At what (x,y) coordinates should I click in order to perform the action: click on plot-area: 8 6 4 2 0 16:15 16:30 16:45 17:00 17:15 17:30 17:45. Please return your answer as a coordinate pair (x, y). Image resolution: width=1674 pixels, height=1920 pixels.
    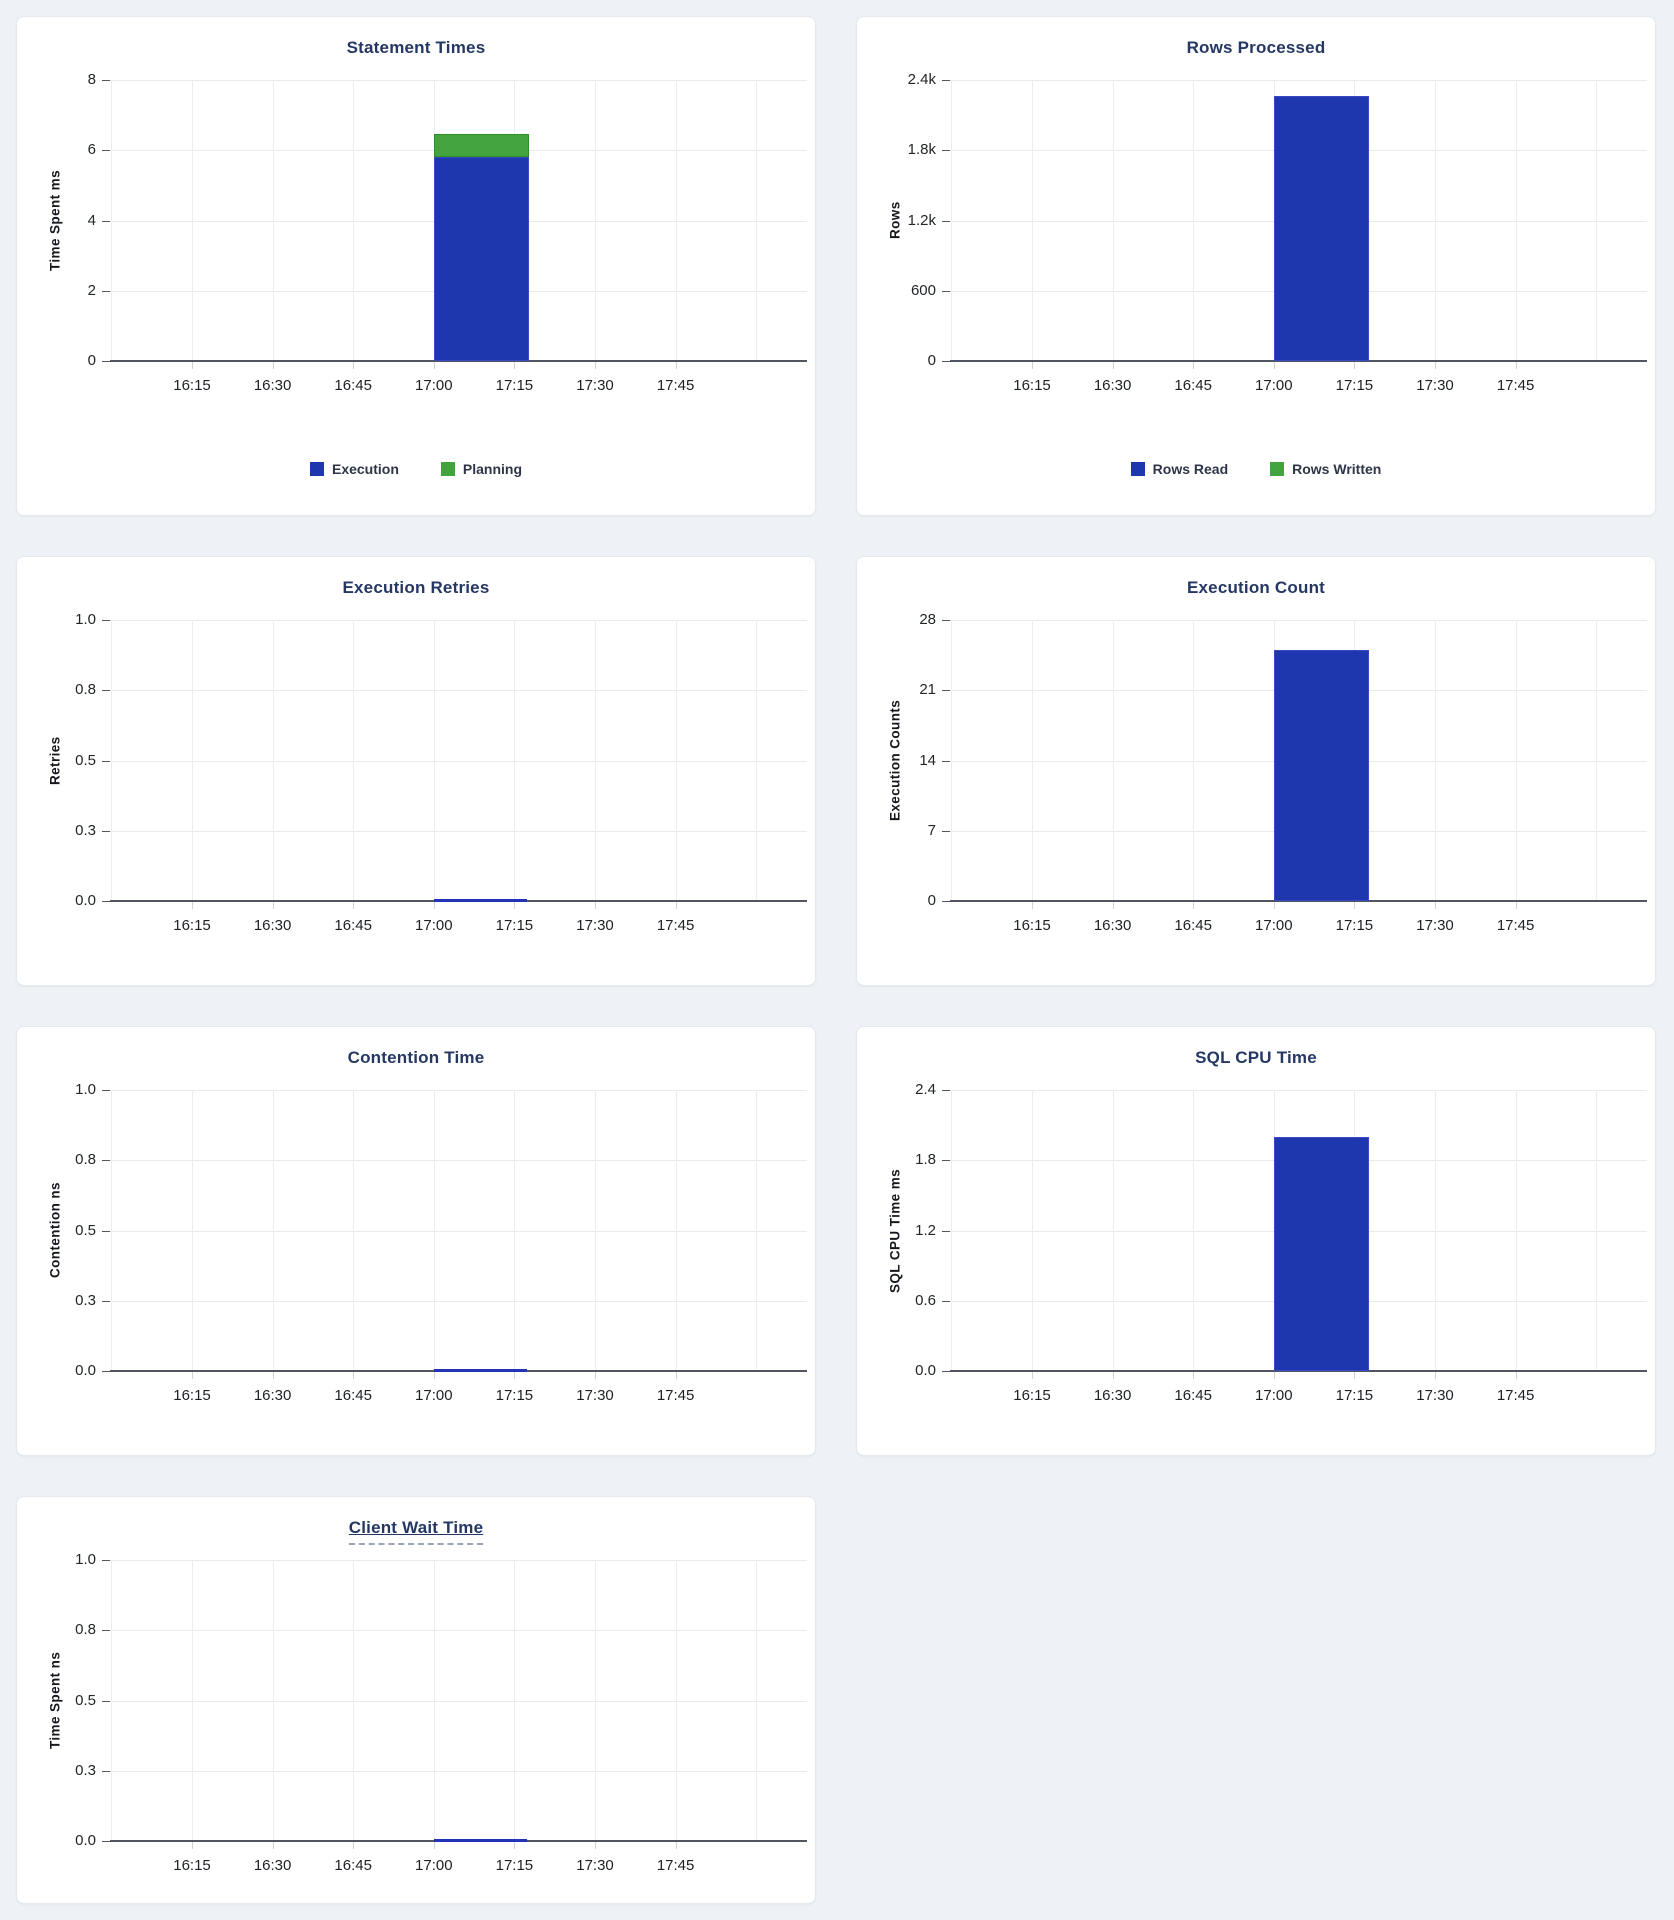
    Looking at the image, I should click on (447, 232).